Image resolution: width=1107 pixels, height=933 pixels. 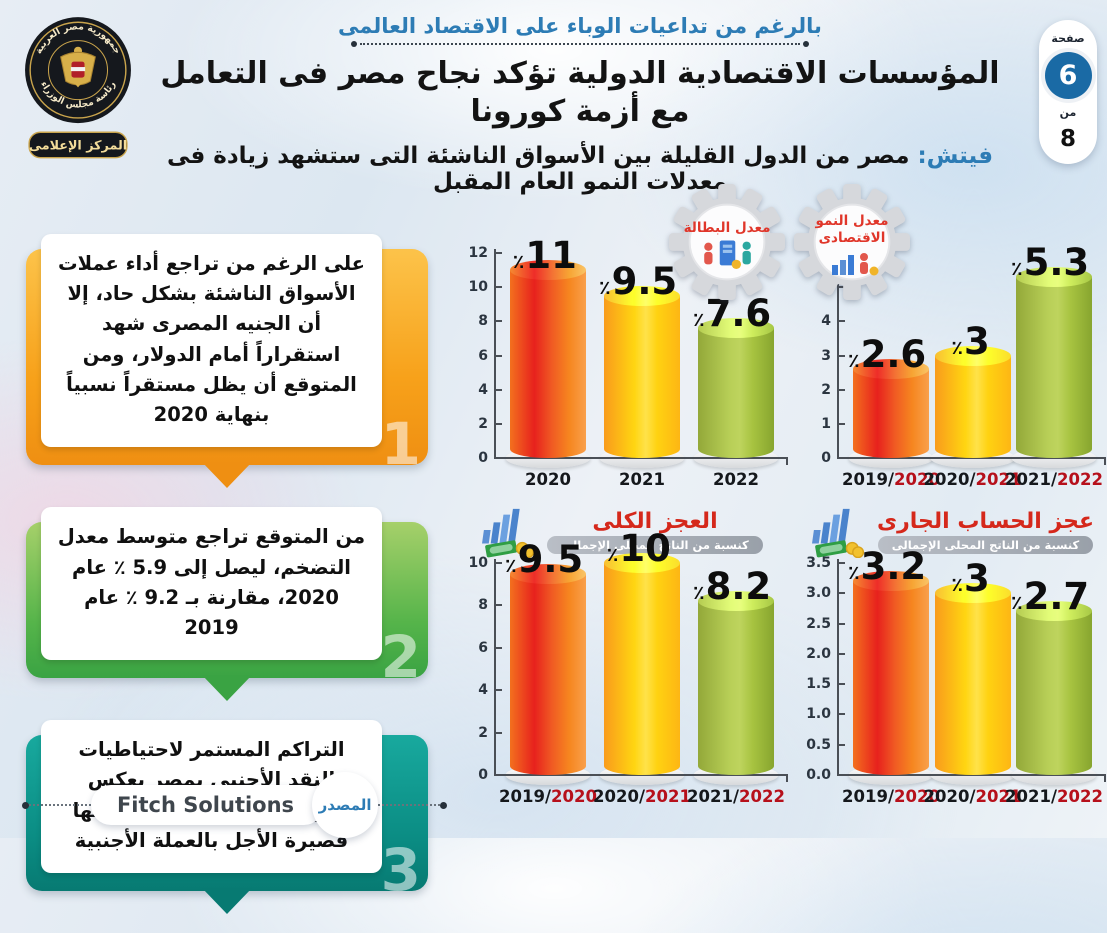 What do you see at coordinates (972, 677) in the screenshot?
I see `bars: ٪3.2 2019/2020 ٪3 2020/2021 ٪2.7 2021/2022` at bounding box center [972, 677].